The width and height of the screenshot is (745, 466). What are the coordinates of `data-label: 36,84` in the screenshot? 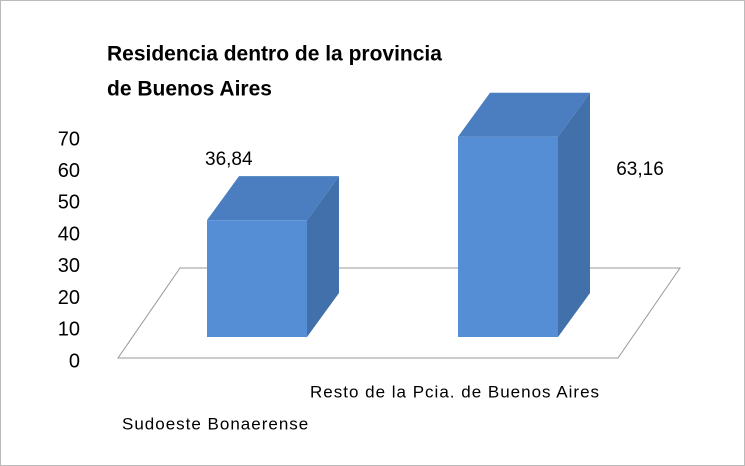 It's located at (229, 159).